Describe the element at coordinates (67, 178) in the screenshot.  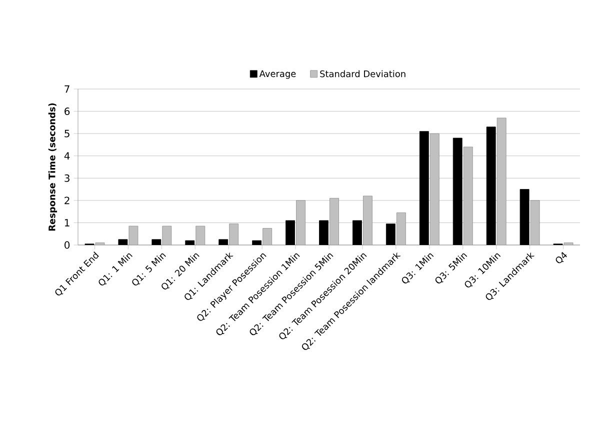
I see `y-tick-label: 3` at that location.